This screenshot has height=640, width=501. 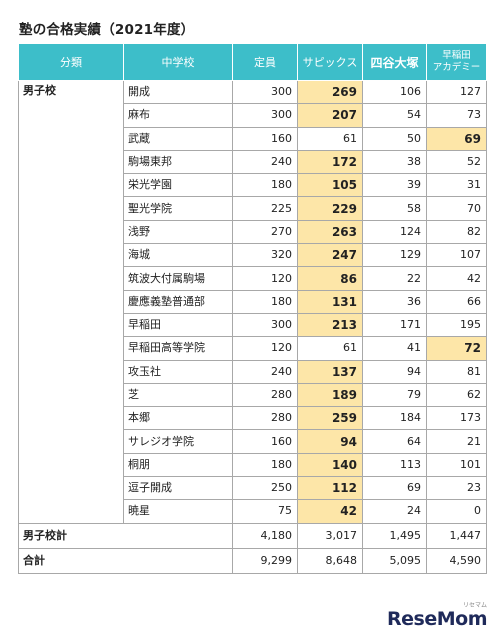 What do you see at coordinates (330, 255) in the screenshot?
I see `sapix-cell: 247` at bounding box center [330, 255].